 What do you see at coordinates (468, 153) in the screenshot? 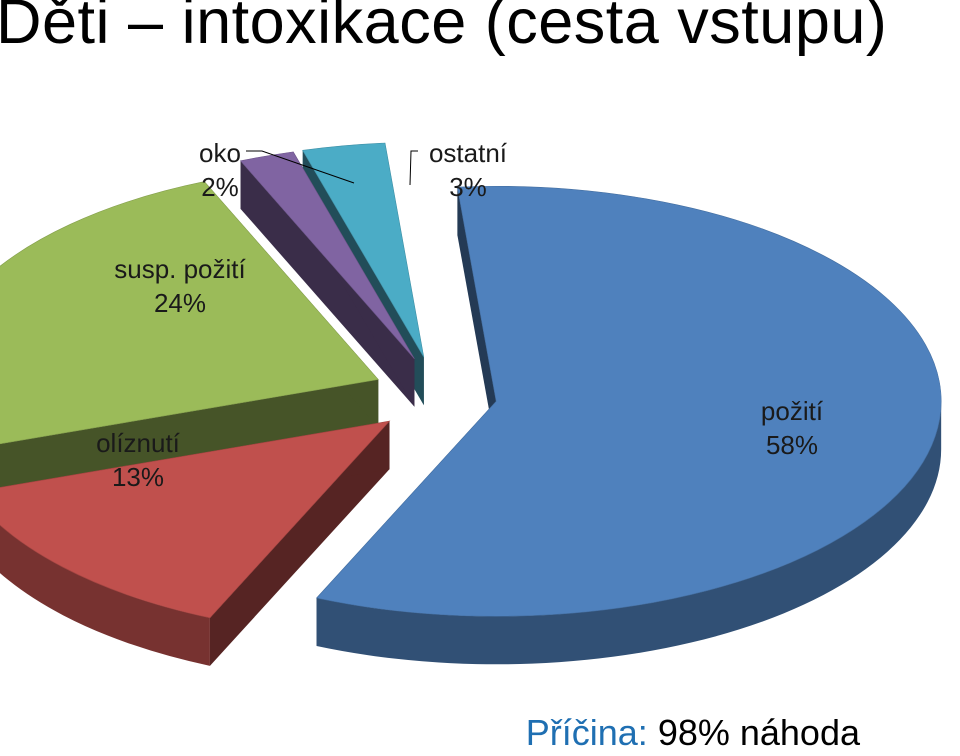
I see `data-label-category: ostatní` at bounding box center [468, 153].